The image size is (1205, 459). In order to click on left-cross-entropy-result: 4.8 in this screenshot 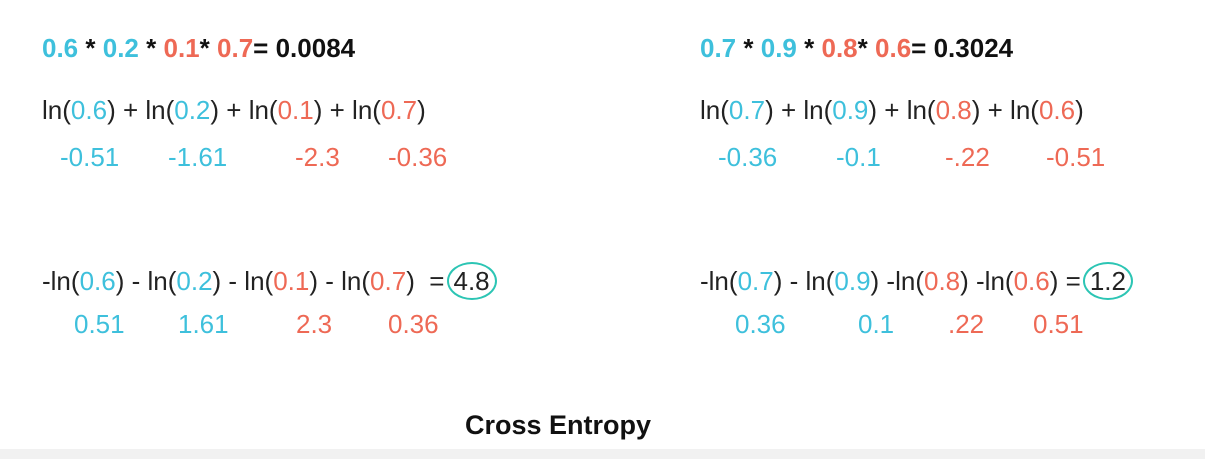, I will do `click(471, 281)`.